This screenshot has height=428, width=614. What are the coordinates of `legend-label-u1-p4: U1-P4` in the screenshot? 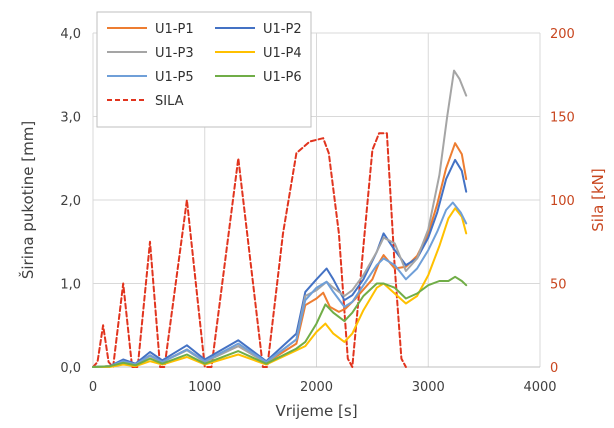 It's located at (282, 53).